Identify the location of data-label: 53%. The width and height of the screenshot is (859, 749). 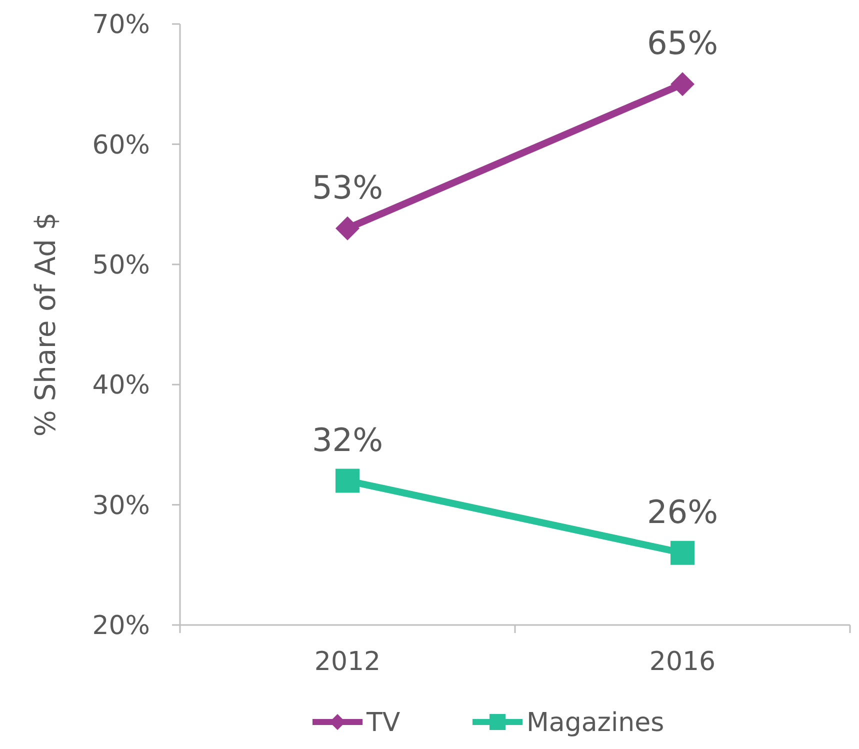
(348, 187).